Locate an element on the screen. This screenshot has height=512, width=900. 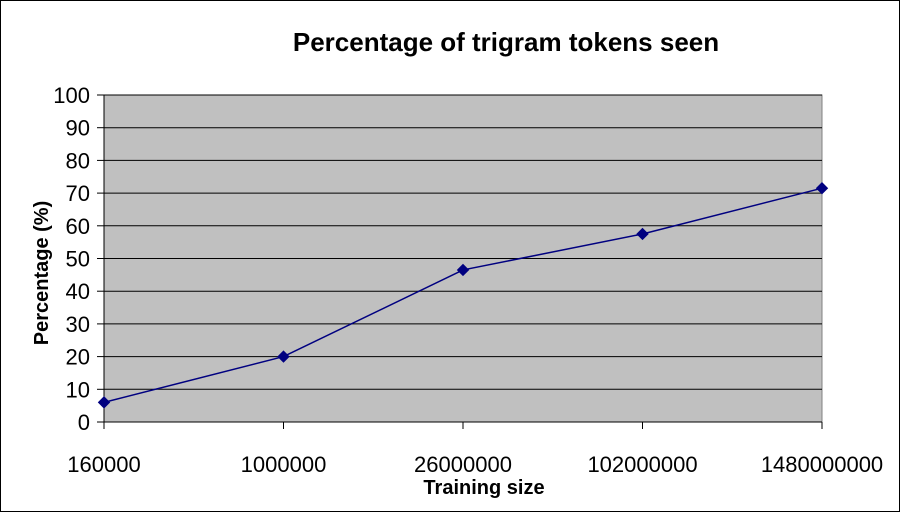
y-tick-label: 60 is located at coordinates (78, 226).